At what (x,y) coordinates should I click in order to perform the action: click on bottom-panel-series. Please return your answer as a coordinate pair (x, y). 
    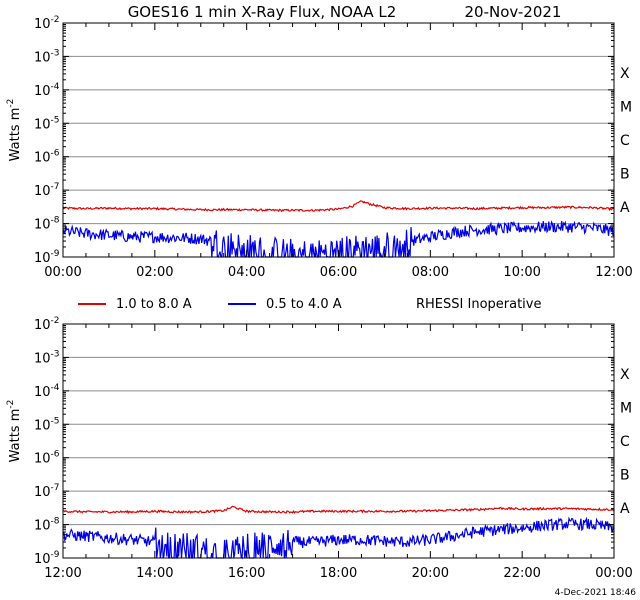
    Looking at the image, I should click on (338, 532).